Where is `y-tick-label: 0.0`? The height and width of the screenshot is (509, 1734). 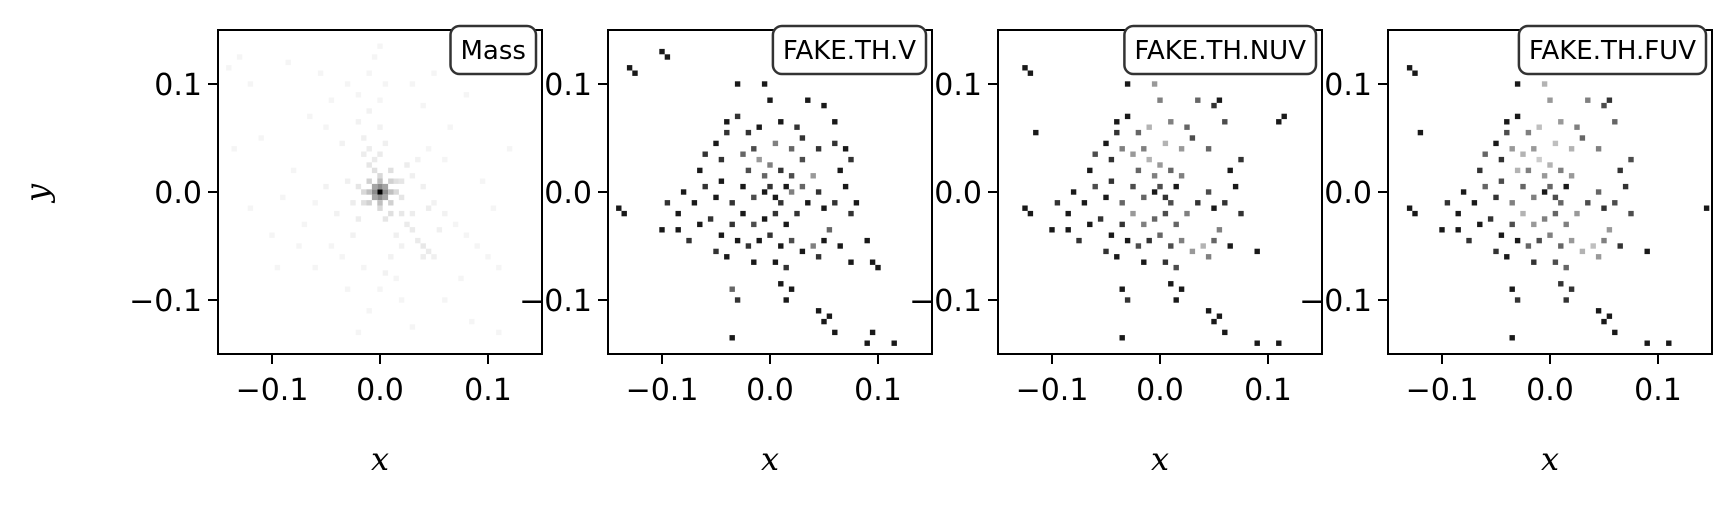
y-tick-label: 0.0 is located at coordinates (958, 193).